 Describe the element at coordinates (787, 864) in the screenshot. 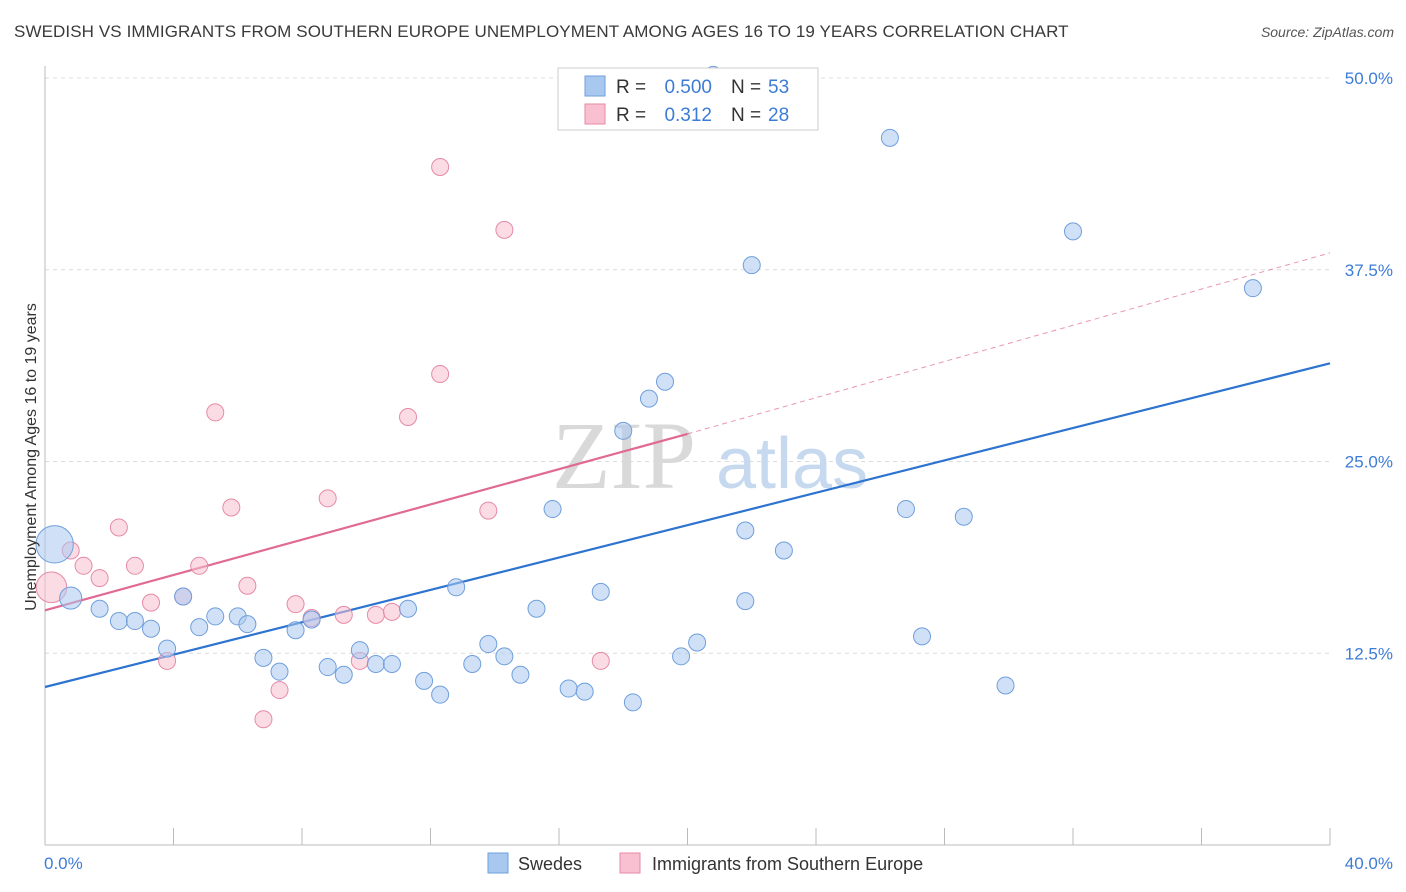

I see `bottom-legend-label: Immigrants from Southern Europe` at that location.